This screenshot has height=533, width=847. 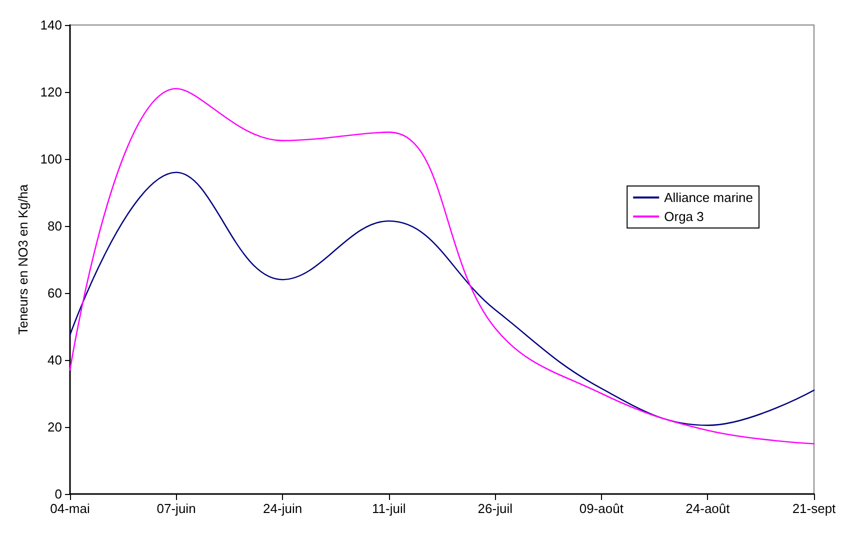 I want to click on x-tick-label: 09-août, so click(x=601, y=508).